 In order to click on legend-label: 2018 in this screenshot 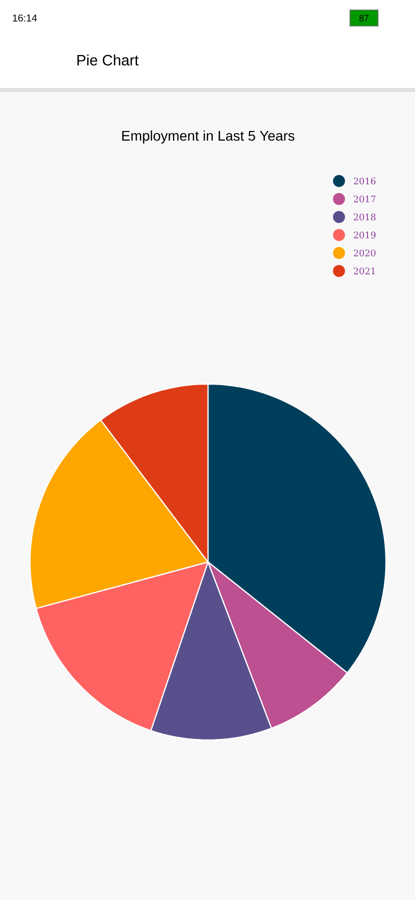, I will do `click(365, 217)`.